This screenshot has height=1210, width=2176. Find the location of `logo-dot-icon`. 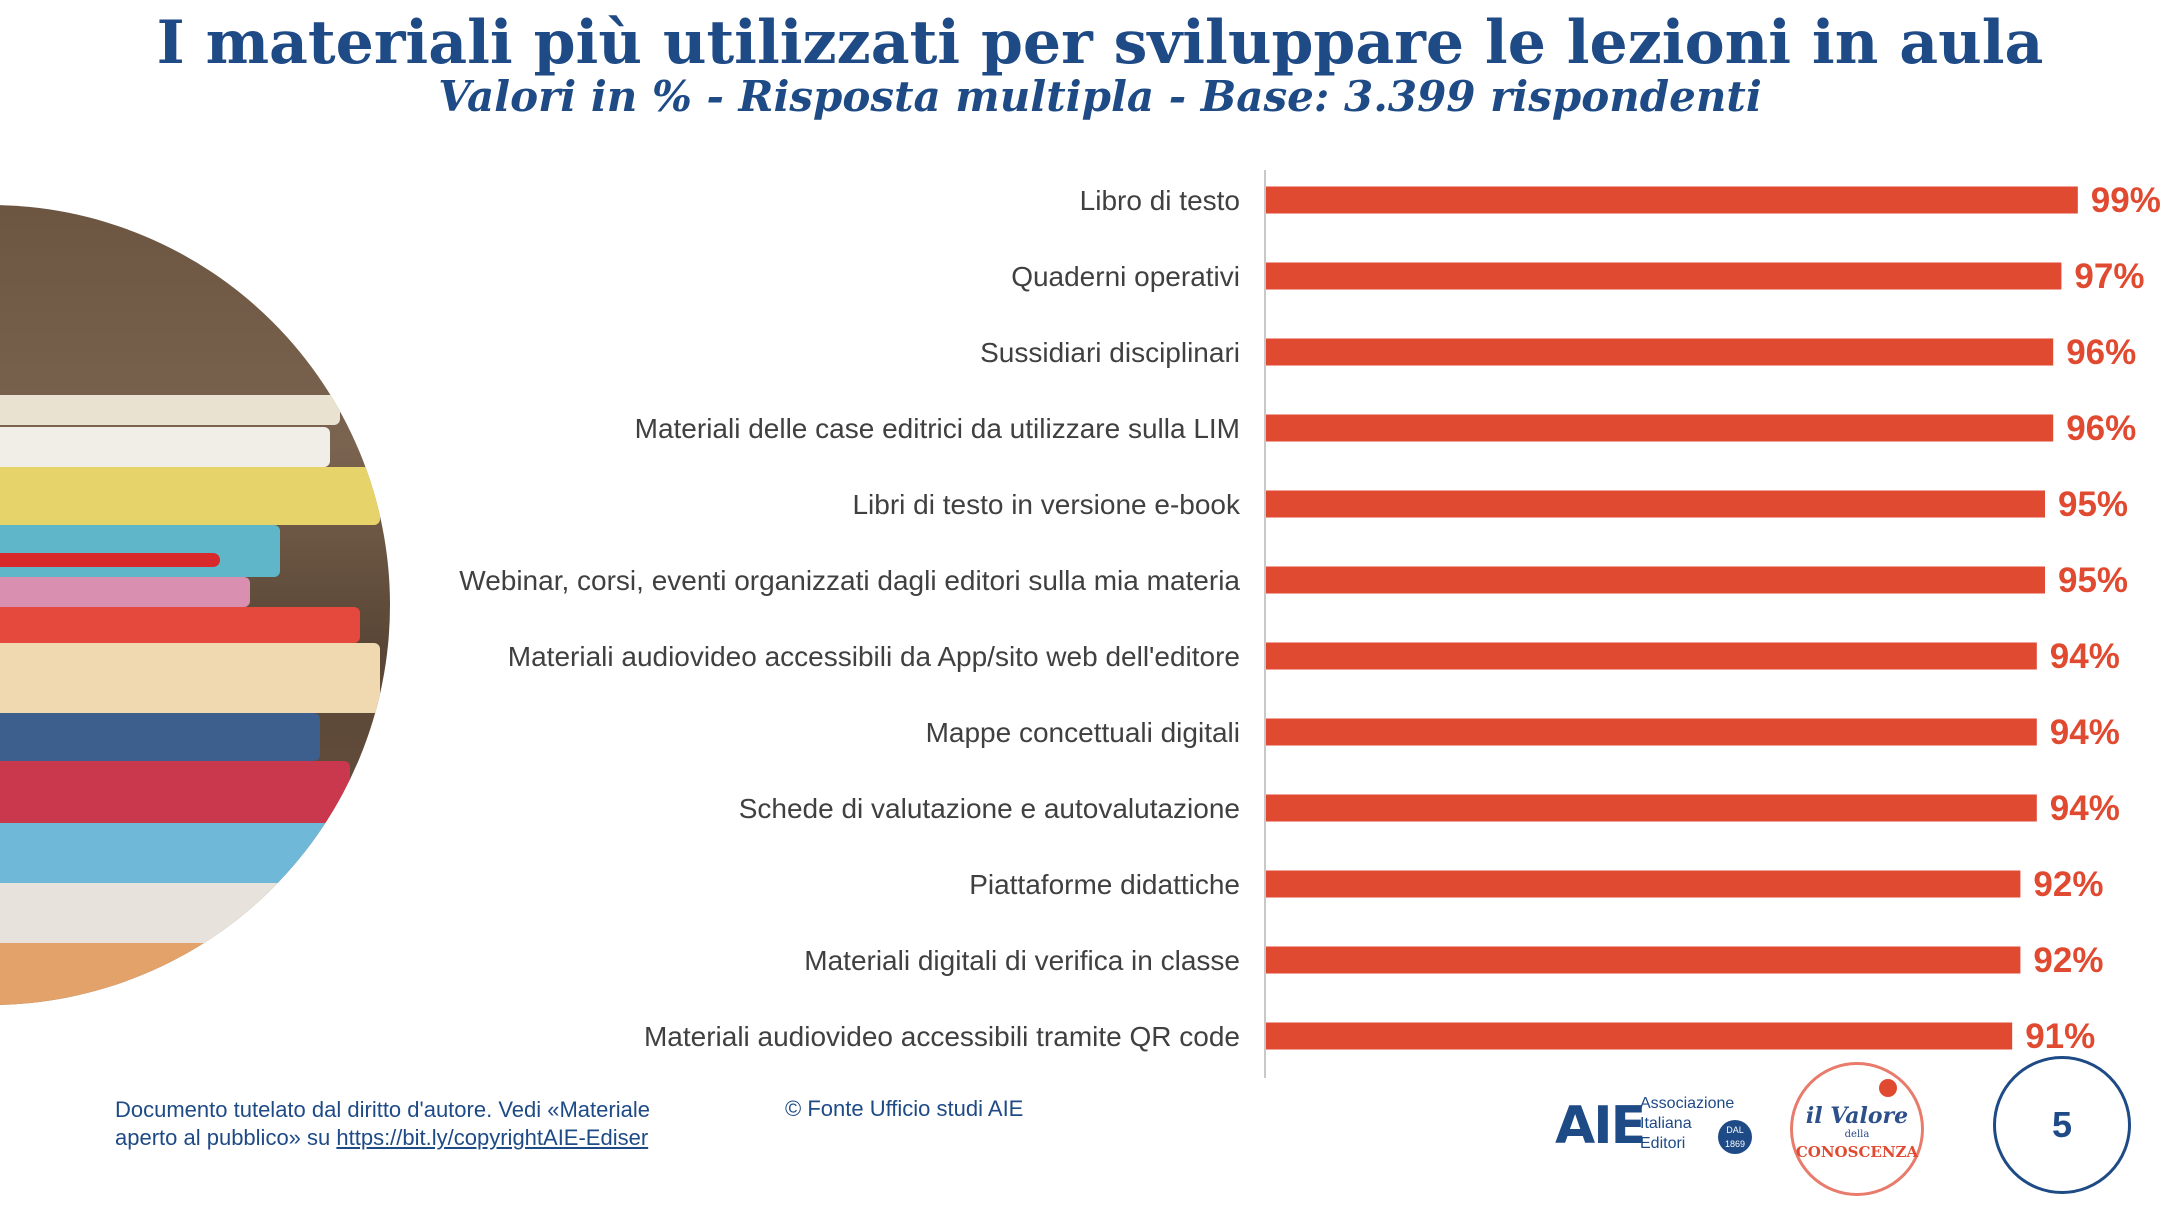

logo-dot-icon is located at coordinates (1888, 1088).